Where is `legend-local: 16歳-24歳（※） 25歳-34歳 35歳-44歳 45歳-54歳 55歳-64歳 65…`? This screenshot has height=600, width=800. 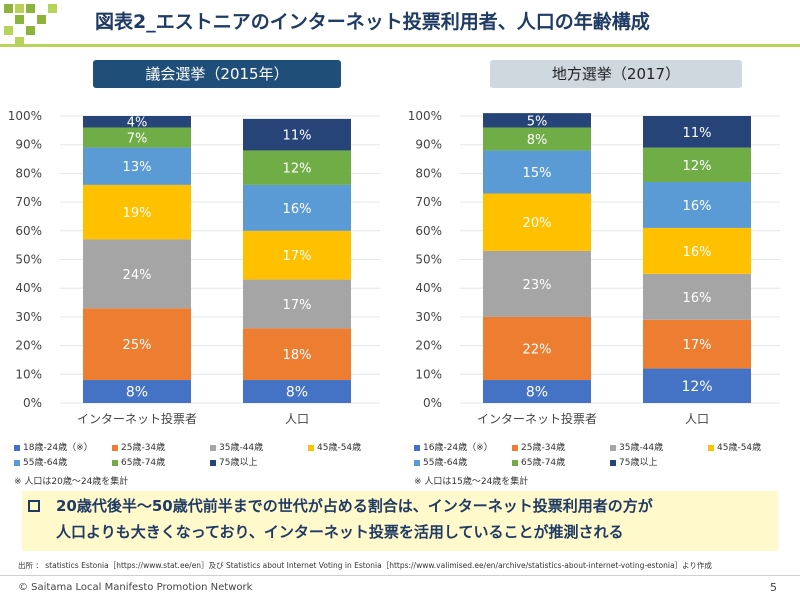
legend-local: 16歳-24歳（※） 25歳-34歳 35歳-44歳 45歳-54歳 55歳-64歳 65… is located at coordinates (600, 458).